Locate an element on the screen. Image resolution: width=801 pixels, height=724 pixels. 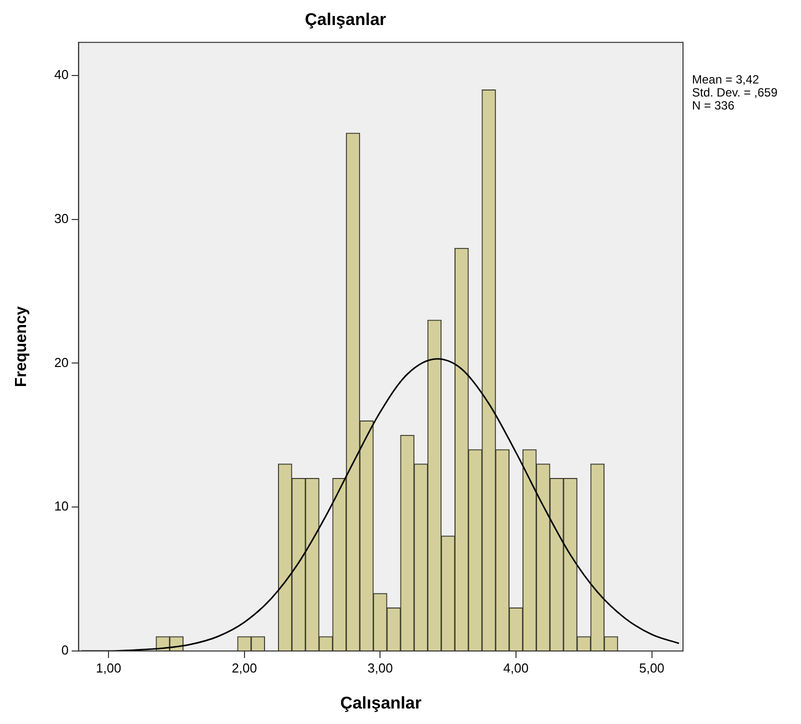
text: N = 336 is located at coordinates (713, 105).